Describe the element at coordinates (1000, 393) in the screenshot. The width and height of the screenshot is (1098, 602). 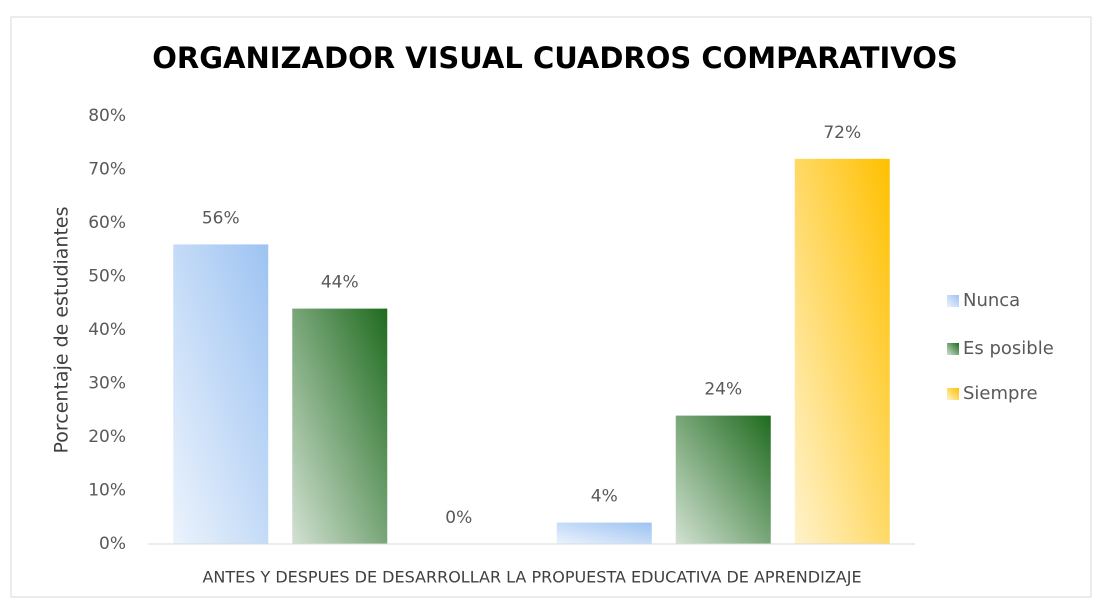
I see `legend-label: Siempre` at that location.